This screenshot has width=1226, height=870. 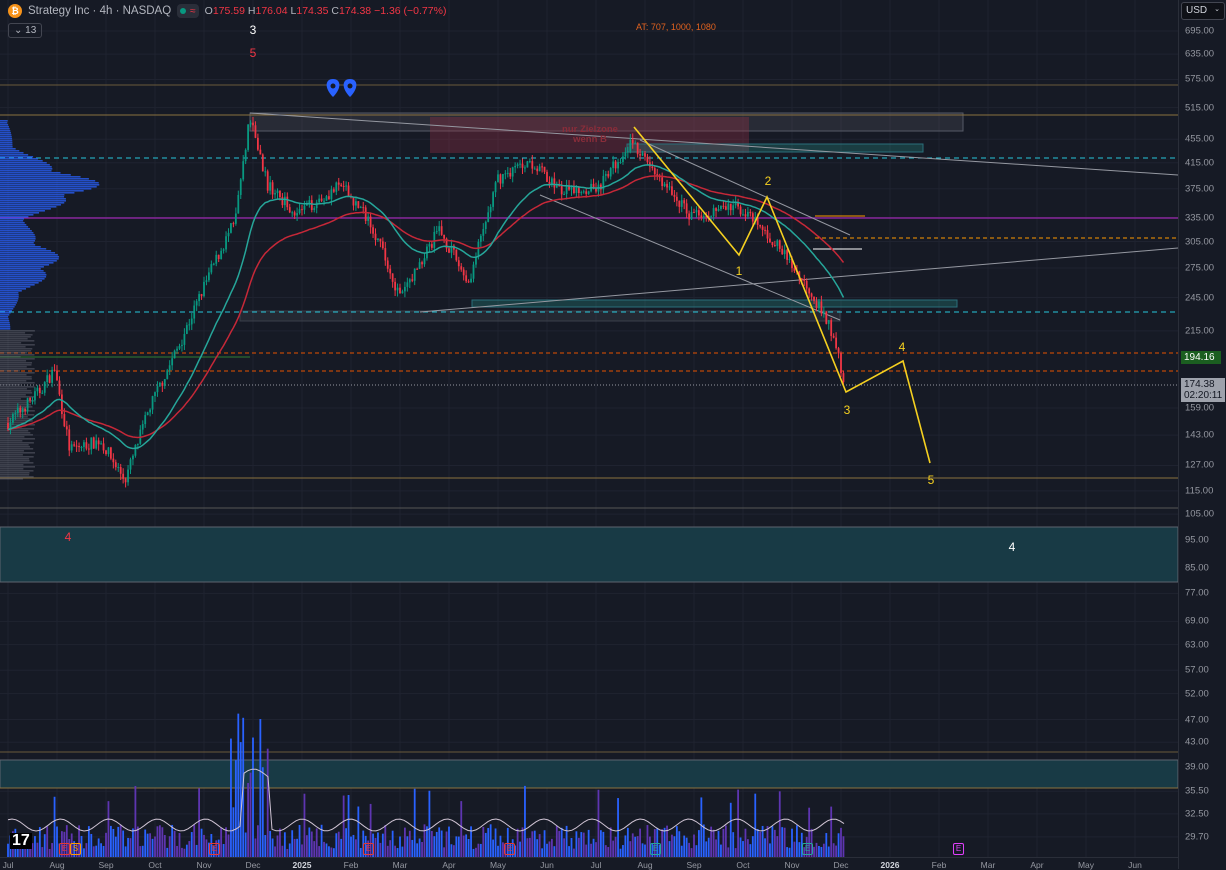 I want to click on market-status: ≈, so click(x=188, y=11).